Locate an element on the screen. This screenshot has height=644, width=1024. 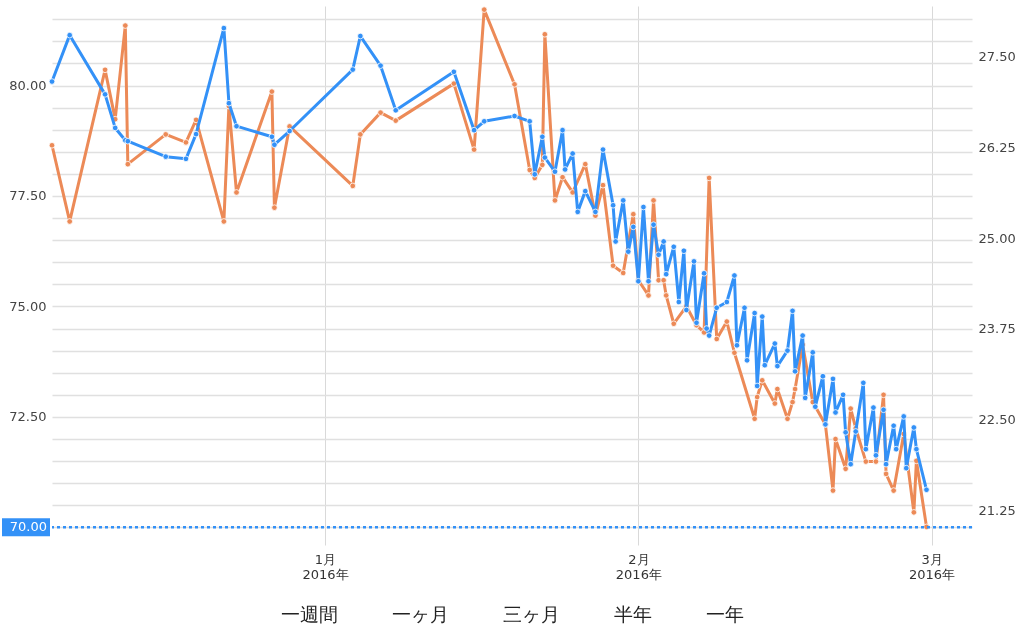
x-tick-label: 1月 2016年 is located at coordinates (325, 566).